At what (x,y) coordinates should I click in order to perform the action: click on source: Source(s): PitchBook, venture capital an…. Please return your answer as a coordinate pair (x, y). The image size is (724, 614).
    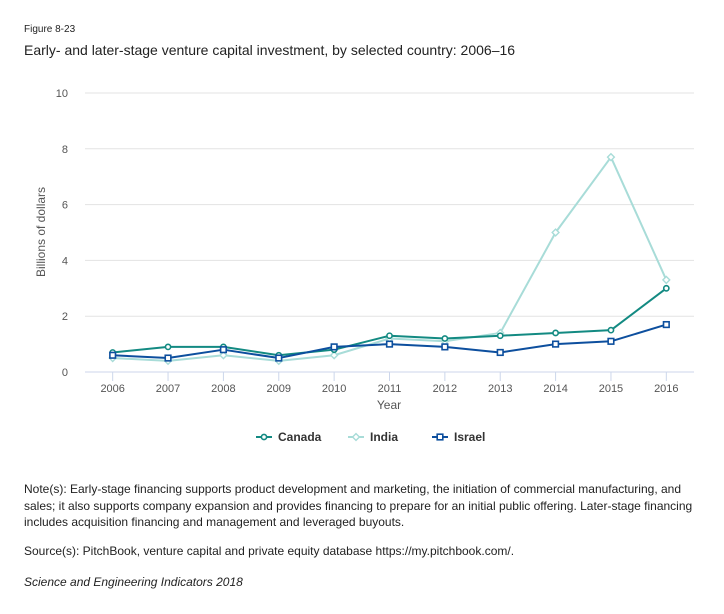
    Looking at the image, I should click on (269, 551).